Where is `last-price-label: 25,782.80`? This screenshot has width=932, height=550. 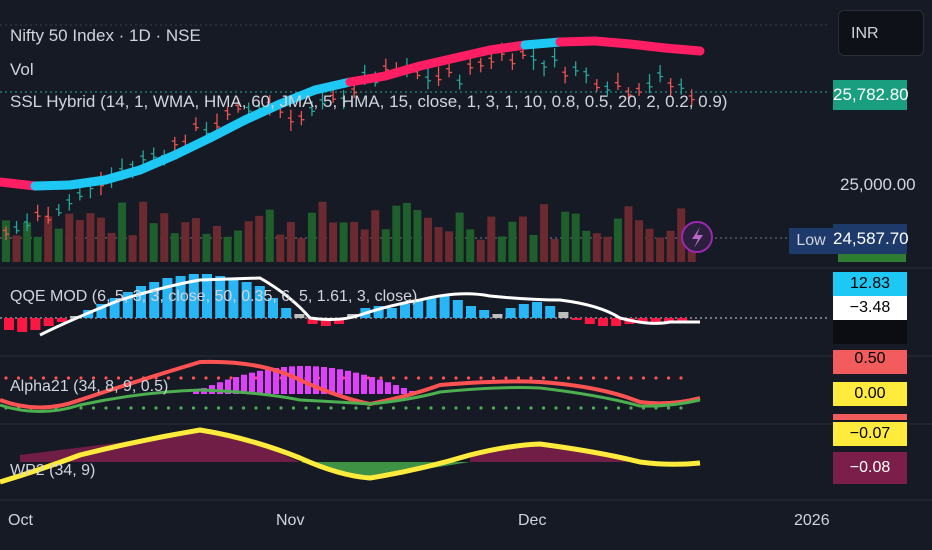 last-price-label: 25,782.80 is located at coordinates (871, 94).